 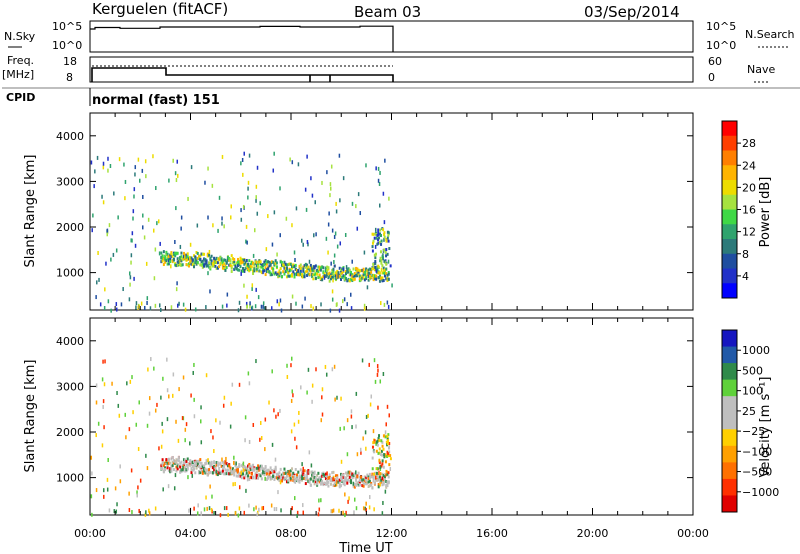 I want to click on colorbar-tick-label: 20, so click(x=749, y=187).